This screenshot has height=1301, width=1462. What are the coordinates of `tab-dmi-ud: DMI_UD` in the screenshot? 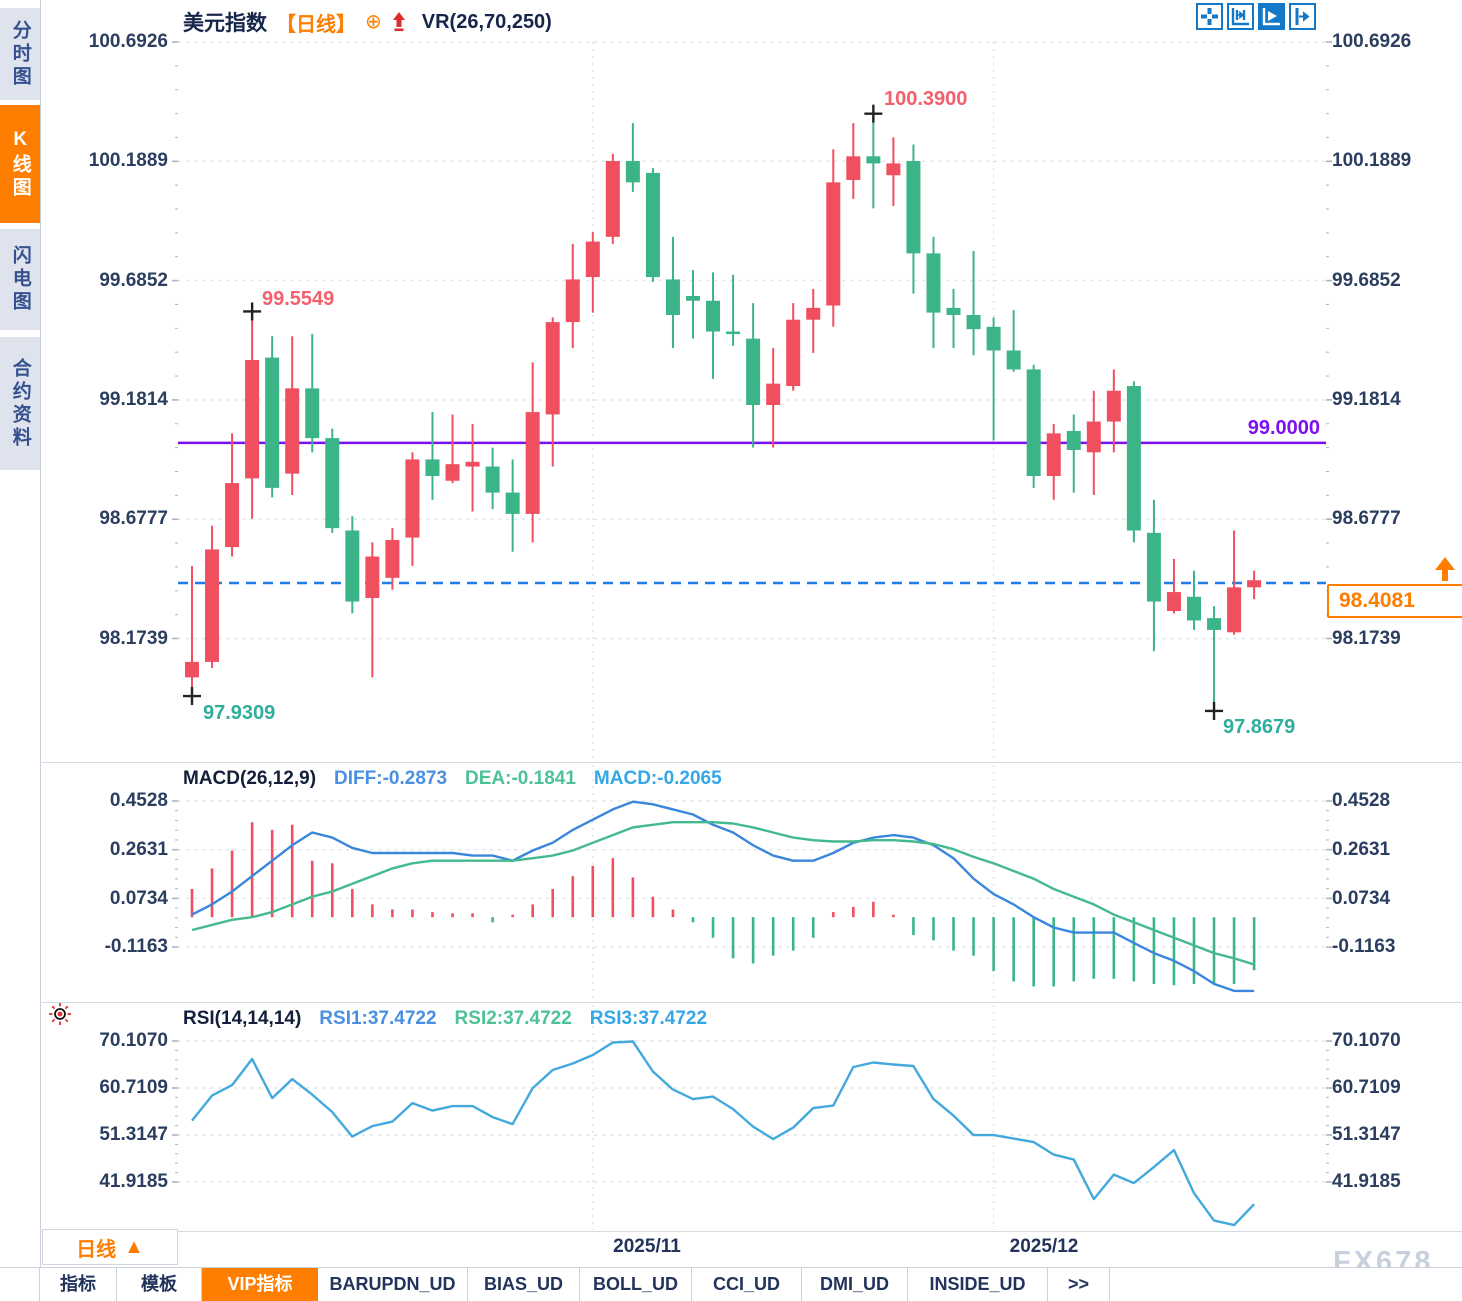 It's located at (855, 1284).